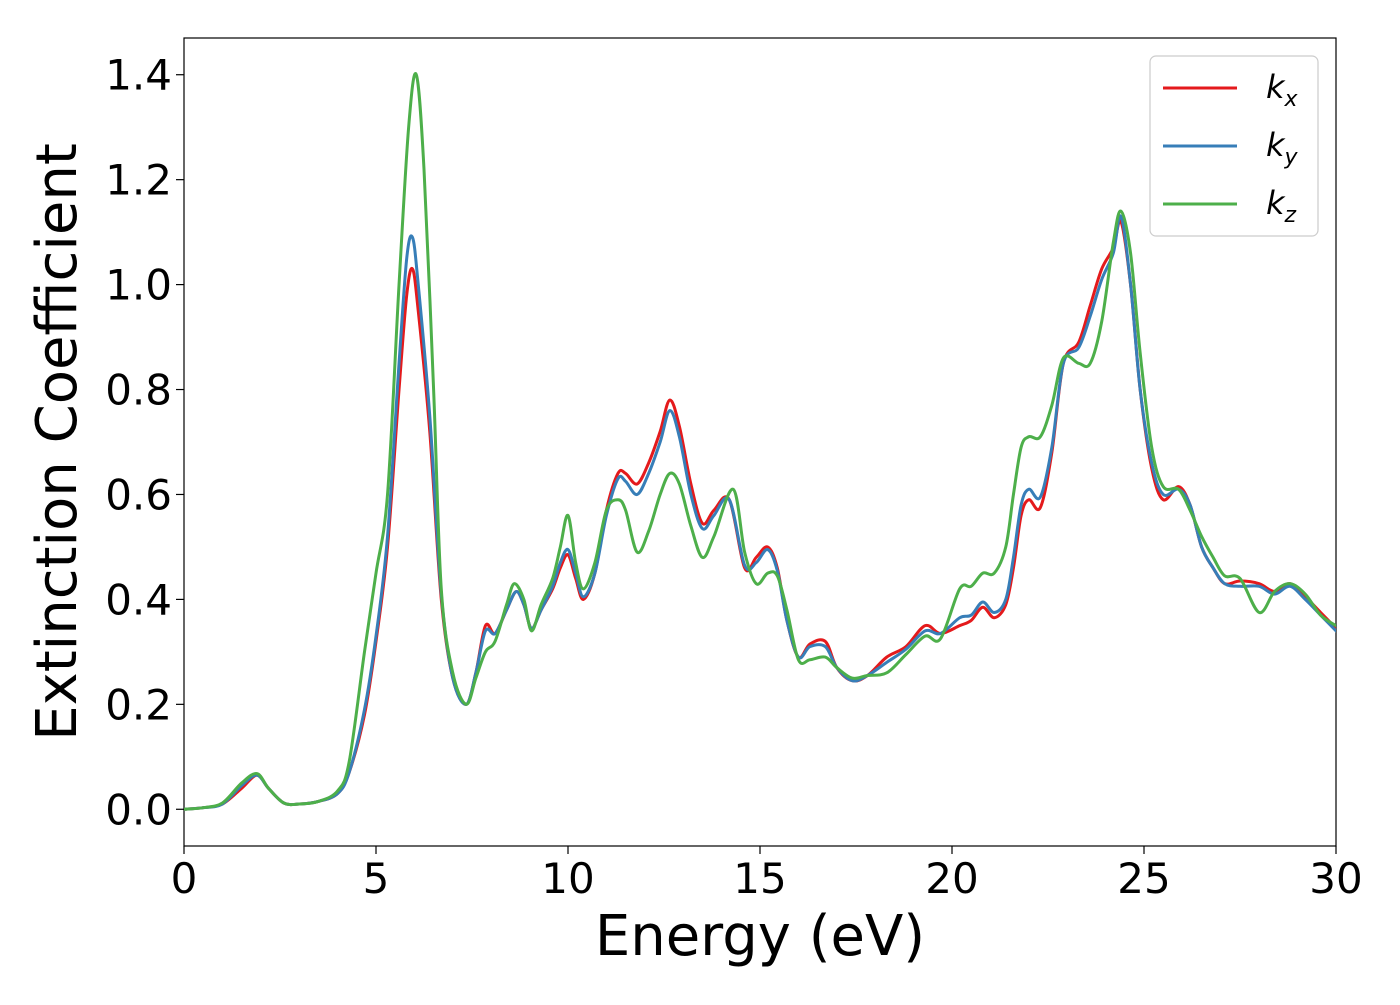  I want to click on x-tick-label: 15, so click(759, 878).